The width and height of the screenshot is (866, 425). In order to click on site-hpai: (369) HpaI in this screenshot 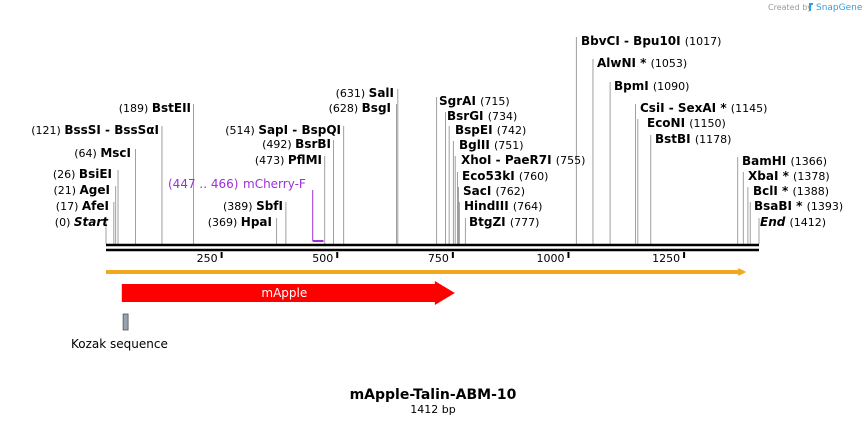, I will do `click(240, 222)`.